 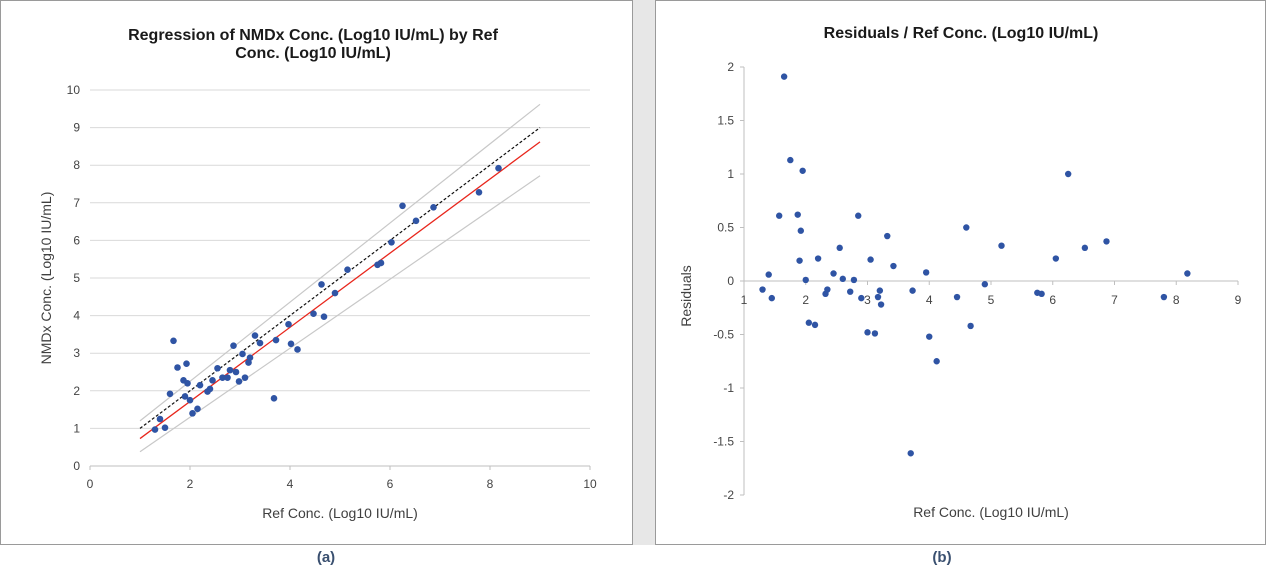 What do you see at coordinates (76, 428) in the screenshot?
I see `y-tick-label: 1` at bounding box center [76, 428].